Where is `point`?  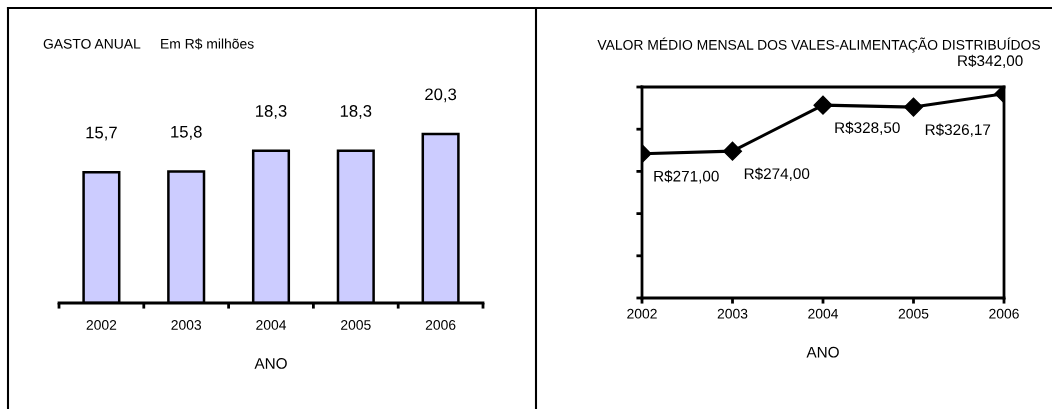 point is located at coordinates (823, 105).